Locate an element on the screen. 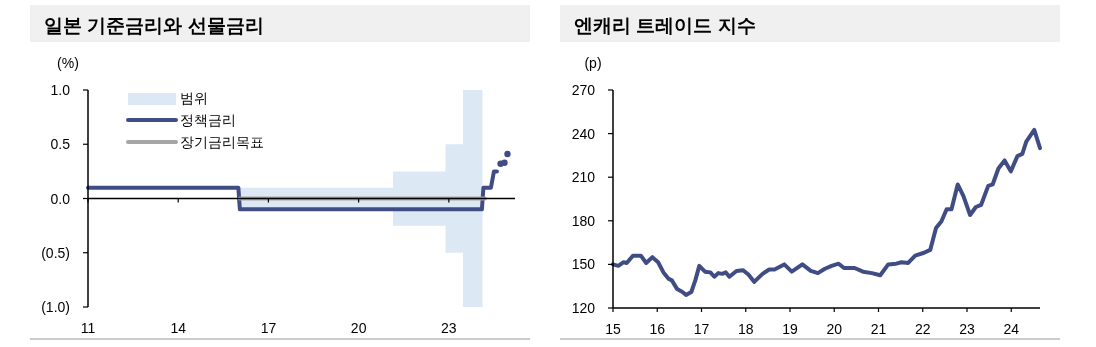  y-tick-label: 270 is located at coordinates (583, 90).